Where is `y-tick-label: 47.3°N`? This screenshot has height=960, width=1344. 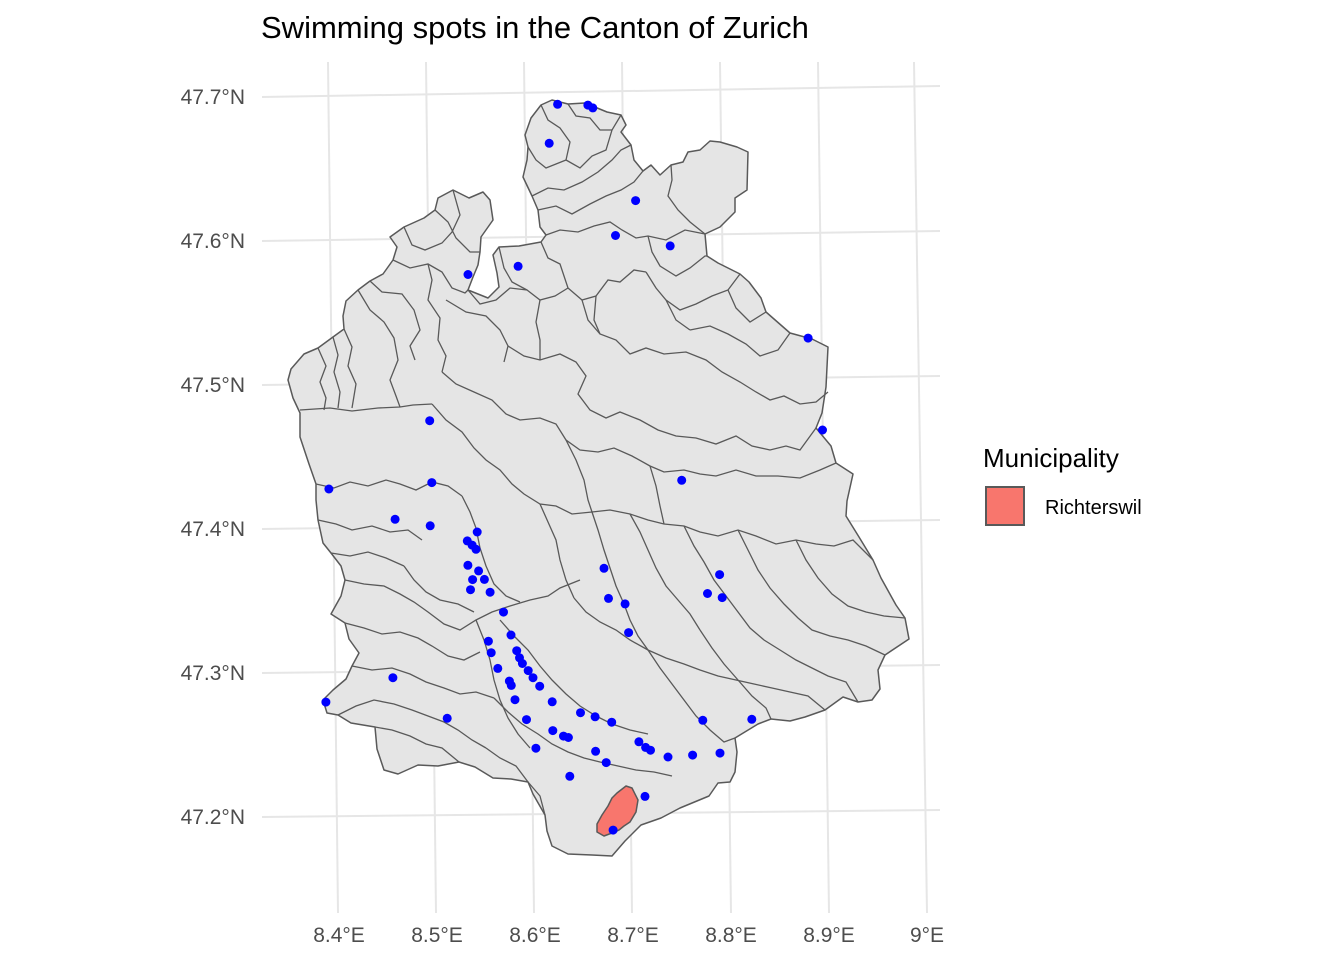
y-tick-label: 47.3°N is located at coordinates (213, 673).